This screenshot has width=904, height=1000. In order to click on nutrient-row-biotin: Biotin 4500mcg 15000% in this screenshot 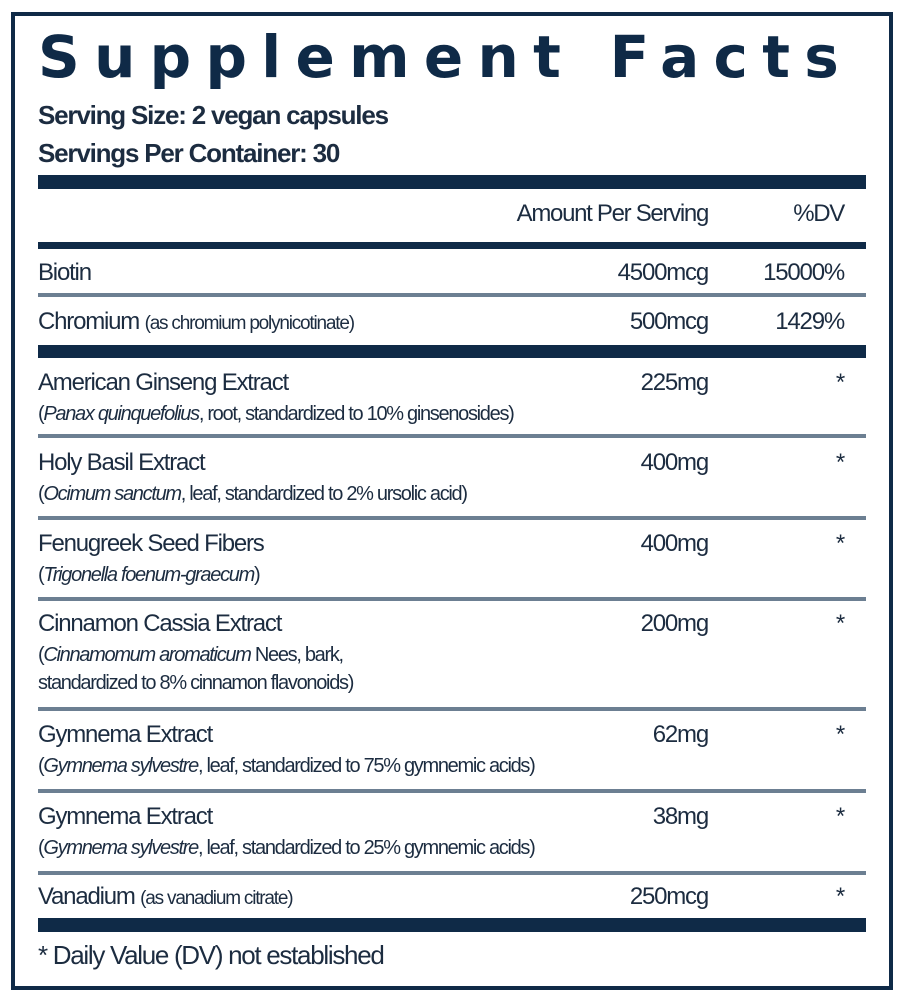, I will do `click(452, 272)`.